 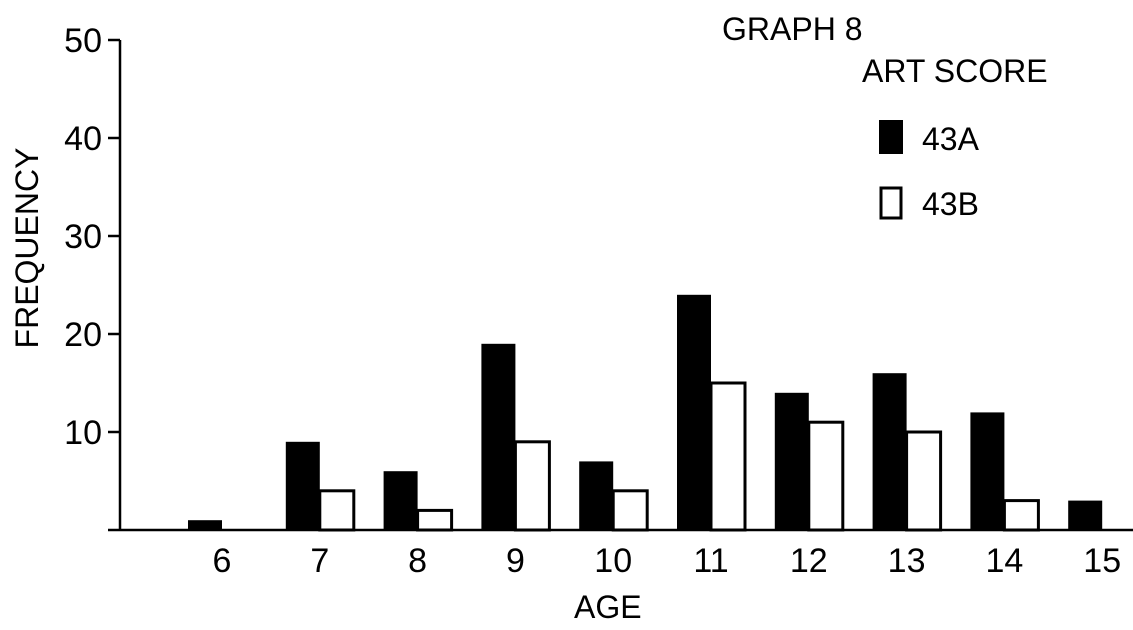 I want to click on x-tick-label: 6, so click(x=222, y=561).